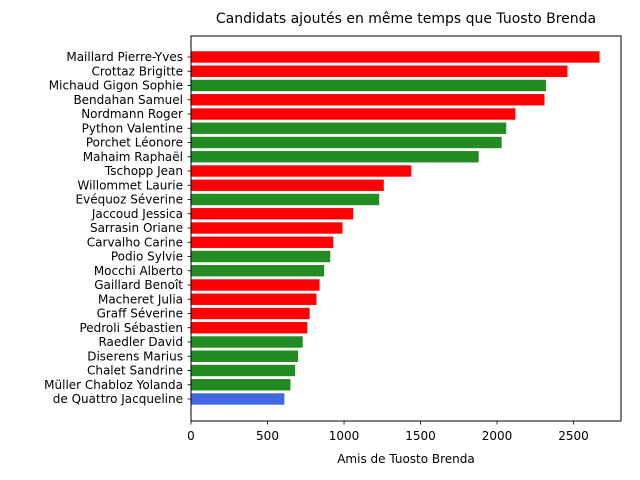 This screenshot has width=640, height=480. Describe the element at coordinates (143, 171) in the screenshot. I see `y-tick-label: Tschopp Jean` at that location.